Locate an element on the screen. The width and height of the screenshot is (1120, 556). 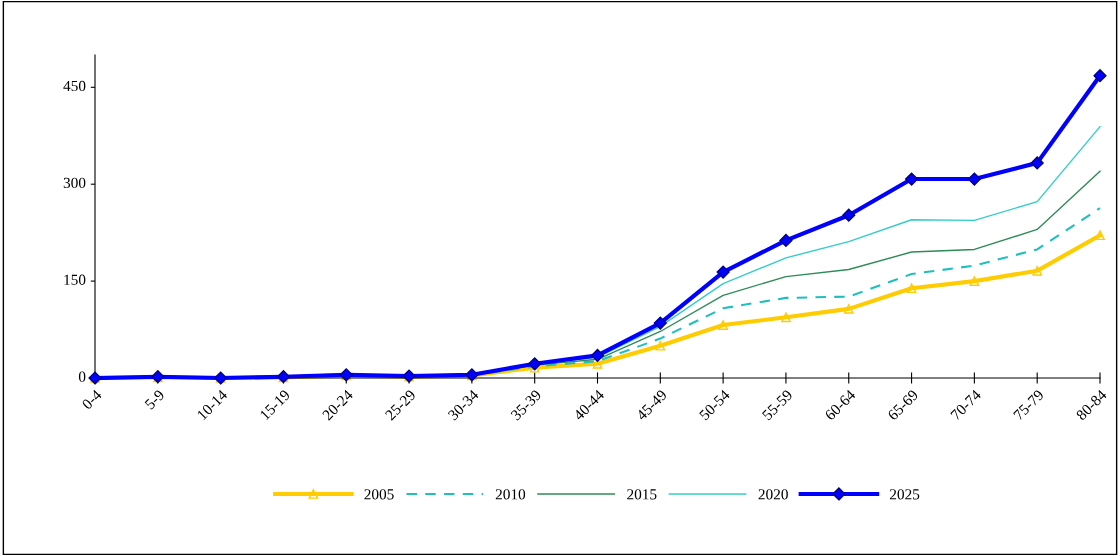
legend-label: 2005 is located at coordinates (379, 494).